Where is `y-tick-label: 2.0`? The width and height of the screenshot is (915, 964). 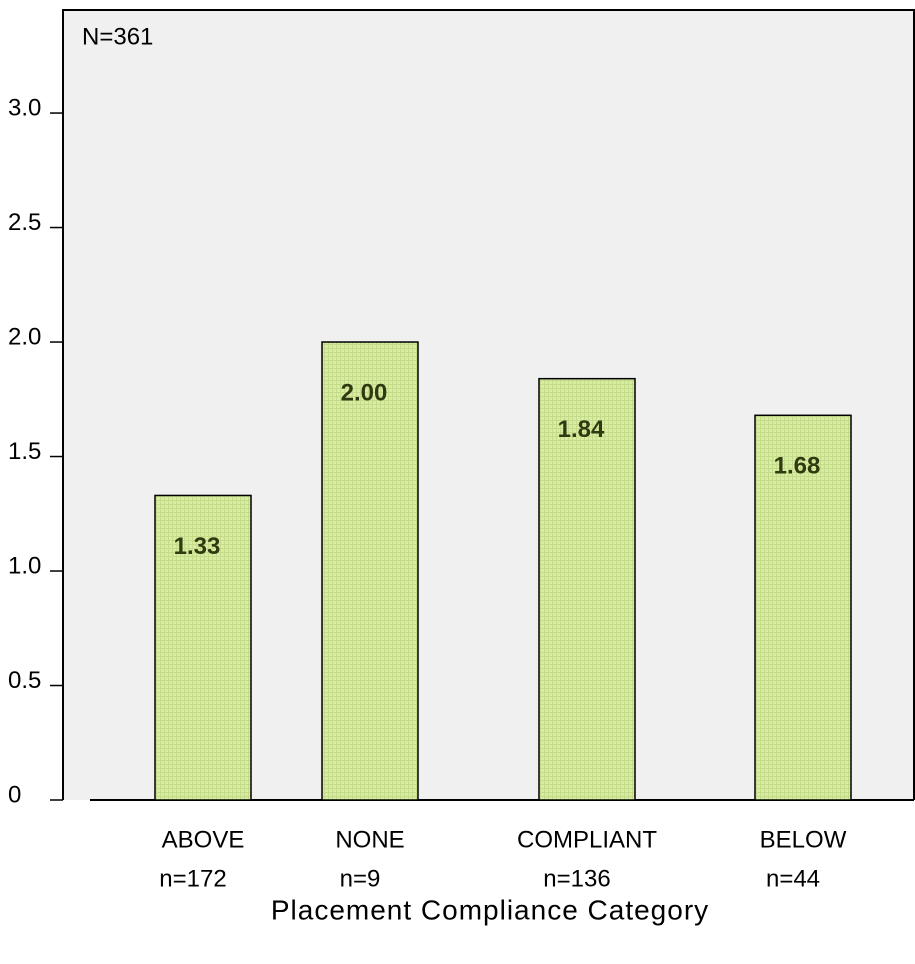 y-tick-label: 2.0 is located at coordinates (24, 336).